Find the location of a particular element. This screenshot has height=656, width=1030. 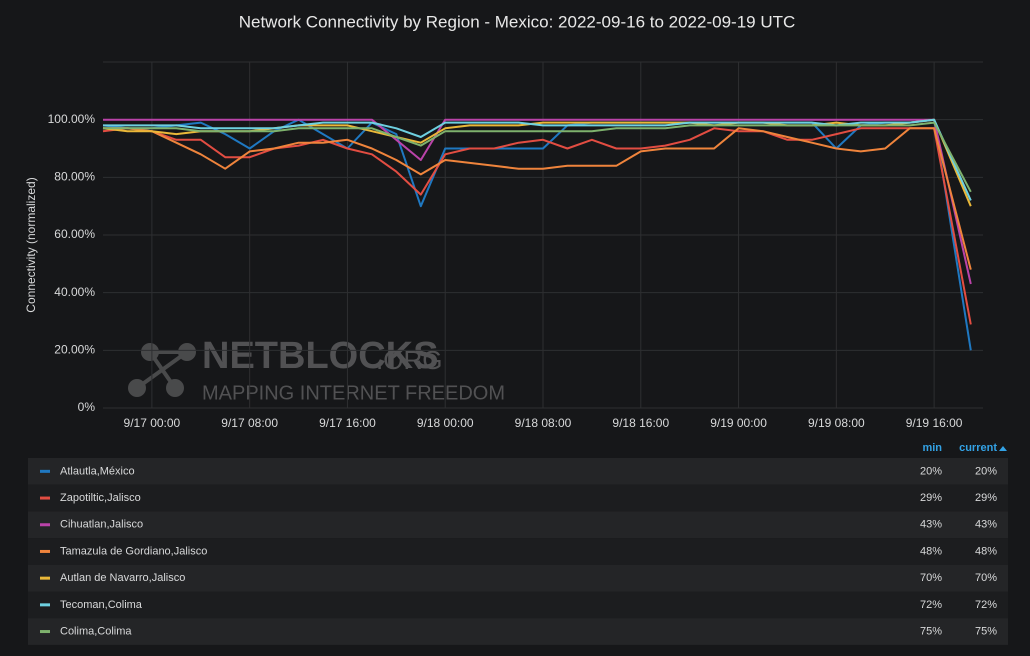

legend-current: 75% is located at coordinates (986, 631).